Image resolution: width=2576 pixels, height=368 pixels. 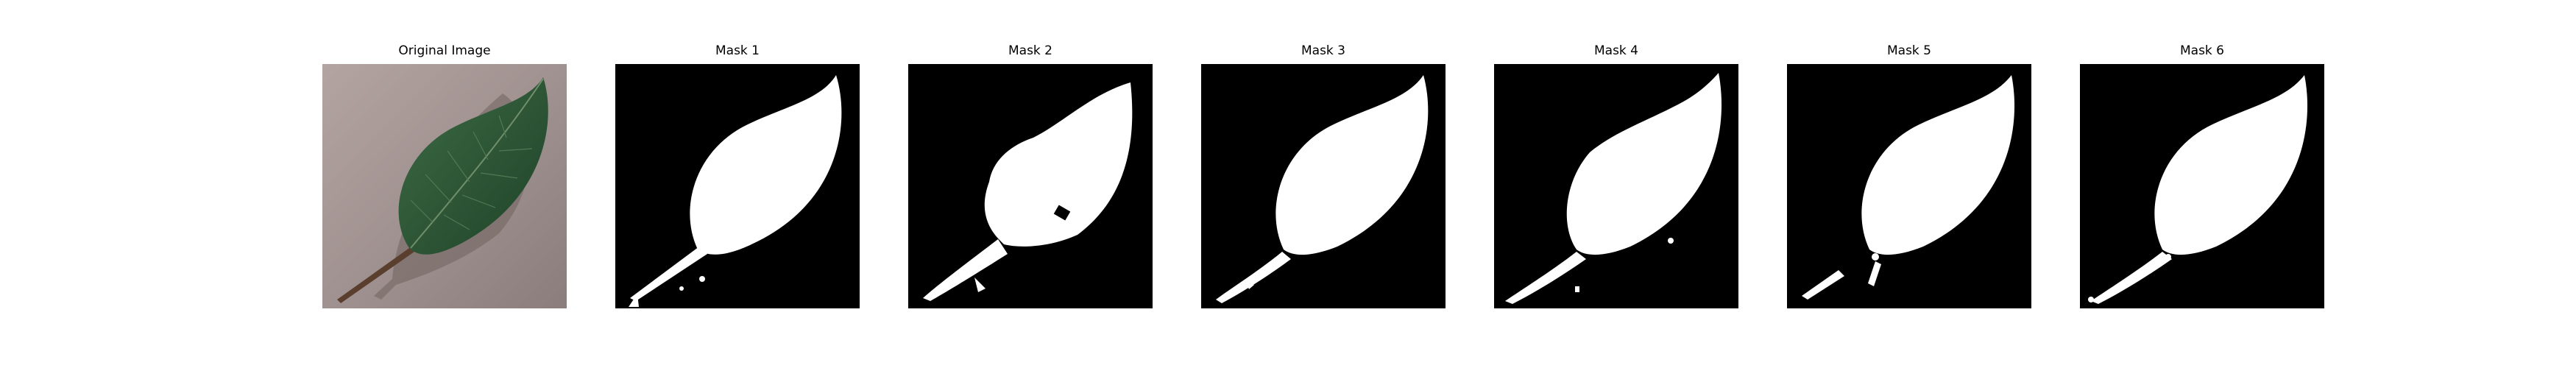 What do you see at coordinates (1030, 51) in the screenshot?
I see `panel-title: Mask 2` at bounding box center [1030, 51].